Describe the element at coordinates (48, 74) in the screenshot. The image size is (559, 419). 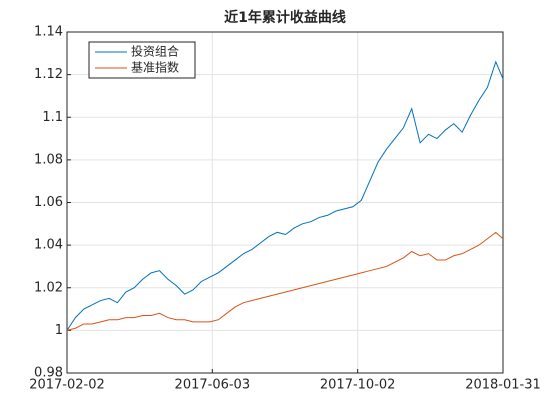
I see `y-tick-label: 1.12` at that location.